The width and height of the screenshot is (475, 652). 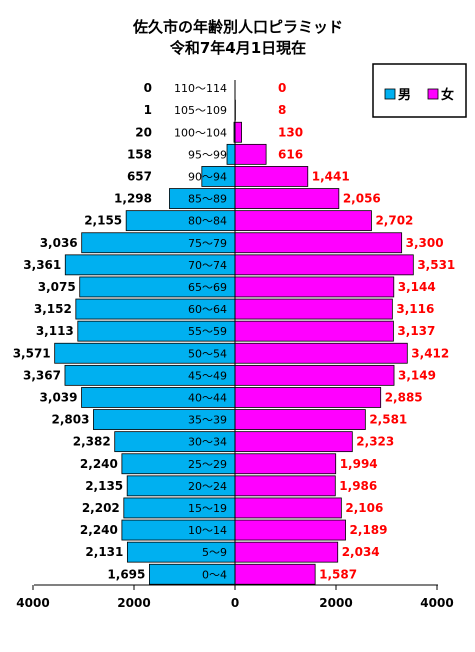 What do you see at coordinates (70, 420) in the screenshot?
I see `male-value-label: 2,803` at bounding box center [70, 420].